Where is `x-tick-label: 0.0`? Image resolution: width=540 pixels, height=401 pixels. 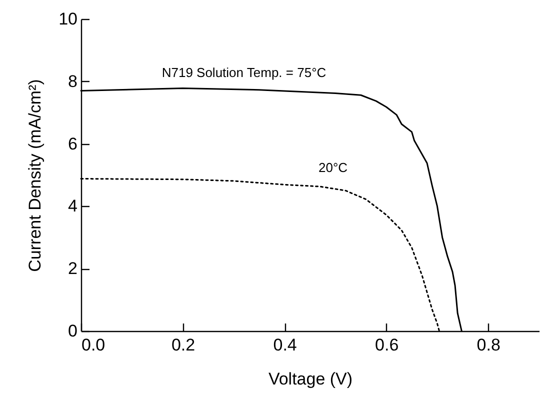
x-tick-label: 0.0 is located at coordinates (94, 345).